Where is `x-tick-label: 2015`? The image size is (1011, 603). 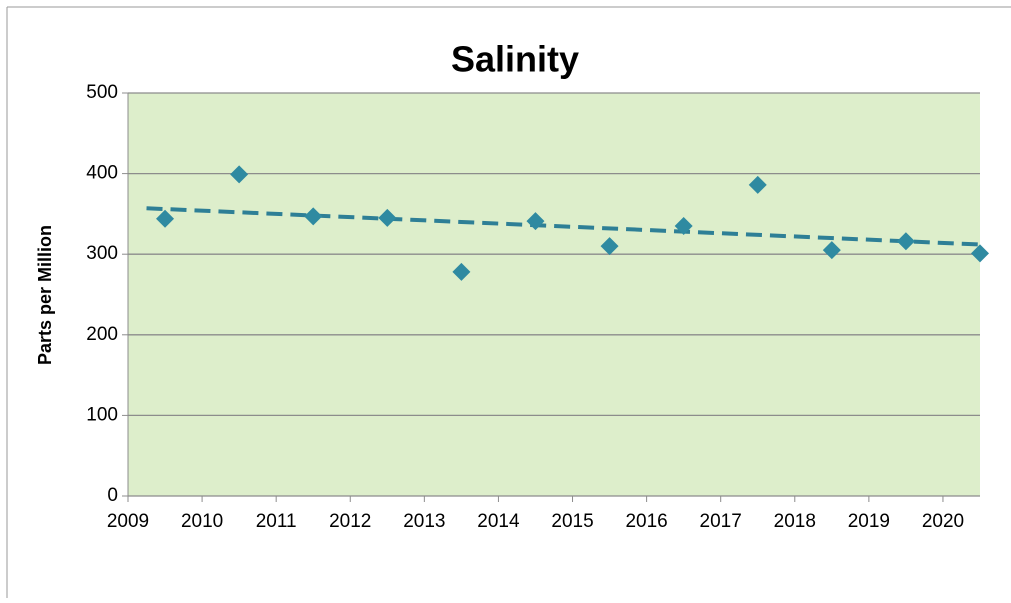 x-tick-label: 2015 is located at coordinates (572, 521).